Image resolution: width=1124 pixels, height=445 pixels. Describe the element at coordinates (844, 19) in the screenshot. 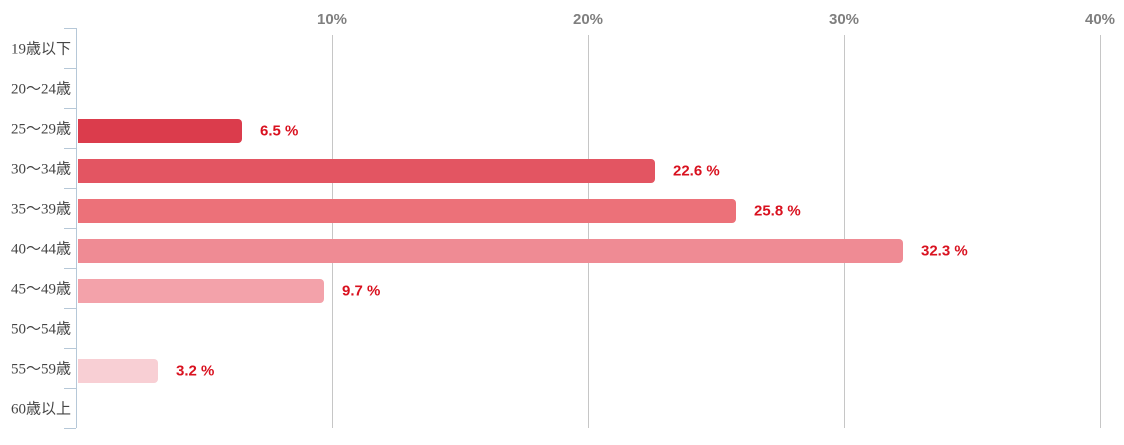

I see `x-tick-label: 30%` at that location.